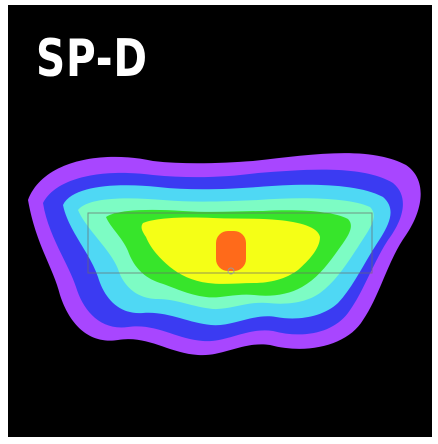 The width and height of the screenshot is (438, 444). I want to click on roi-marker, so click(231, 271).